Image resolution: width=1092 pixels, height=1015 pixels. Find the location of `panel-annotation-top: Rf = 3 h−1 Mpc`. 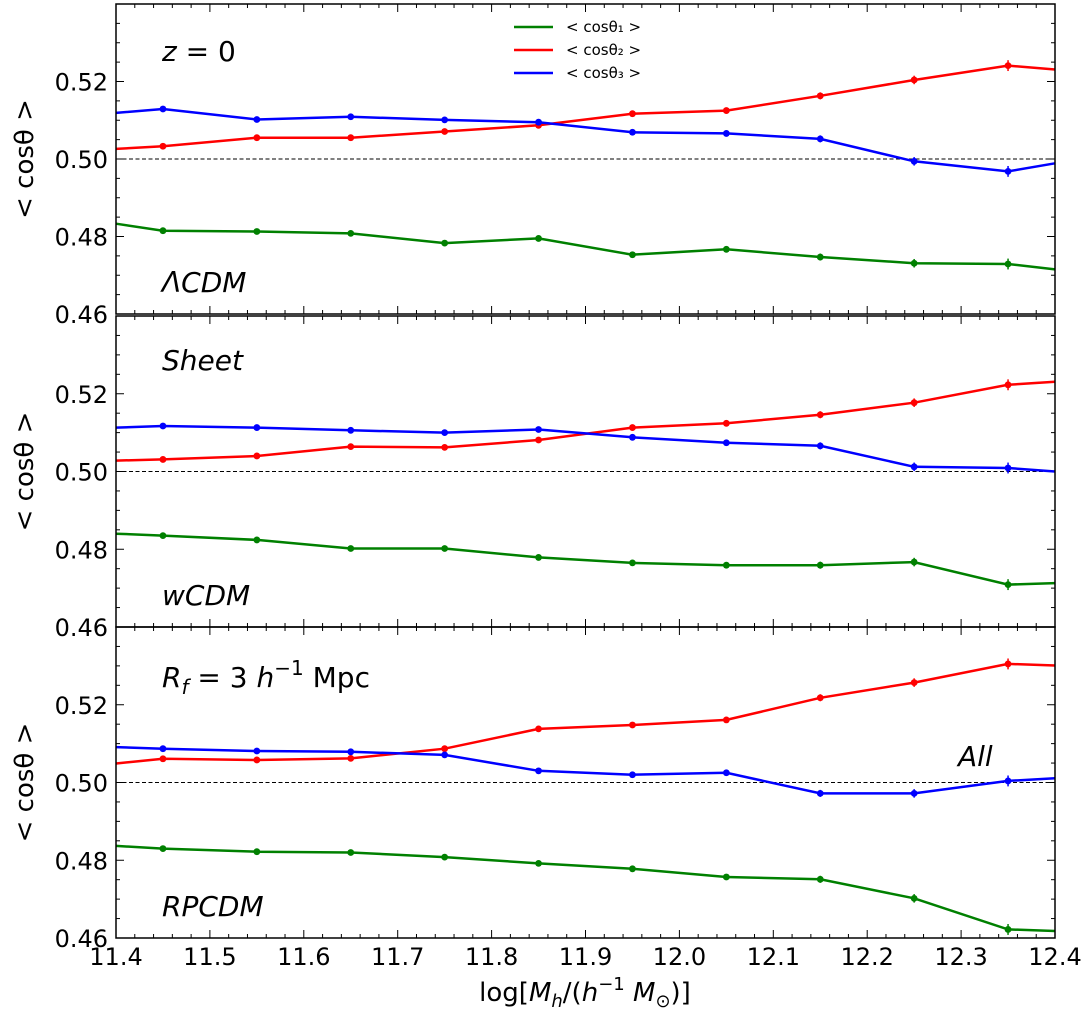

panel-annotation-top: Rf = 3 h−1 Mpc is located at coordinates (266, 677).